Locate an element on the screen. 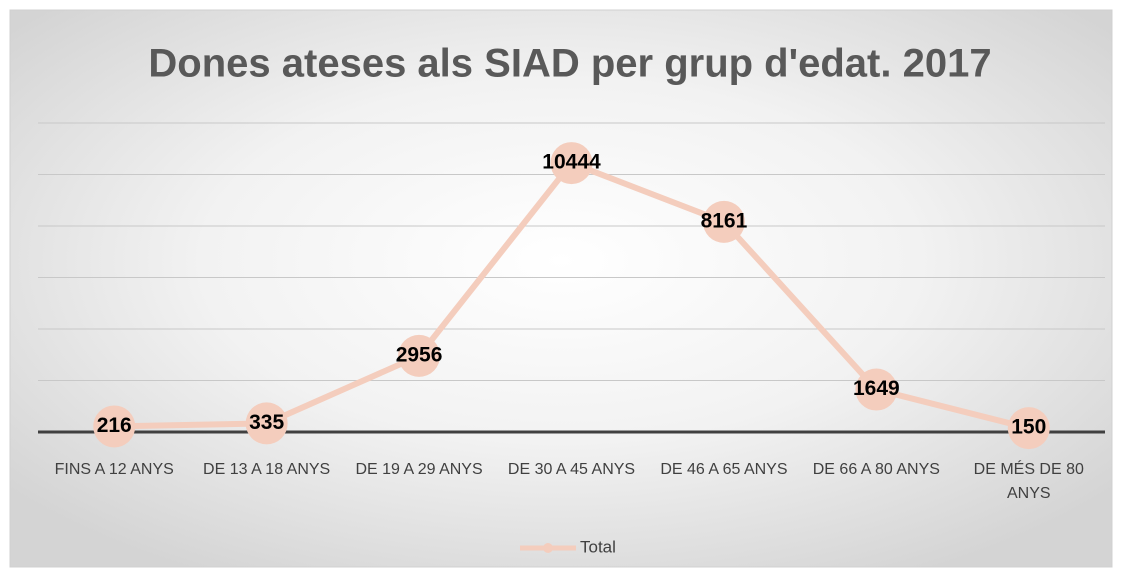 This screenshot has height=576, width=1121. x-tick-label: DE 19 A 29 ANYS is located at coordinates (419, 469).